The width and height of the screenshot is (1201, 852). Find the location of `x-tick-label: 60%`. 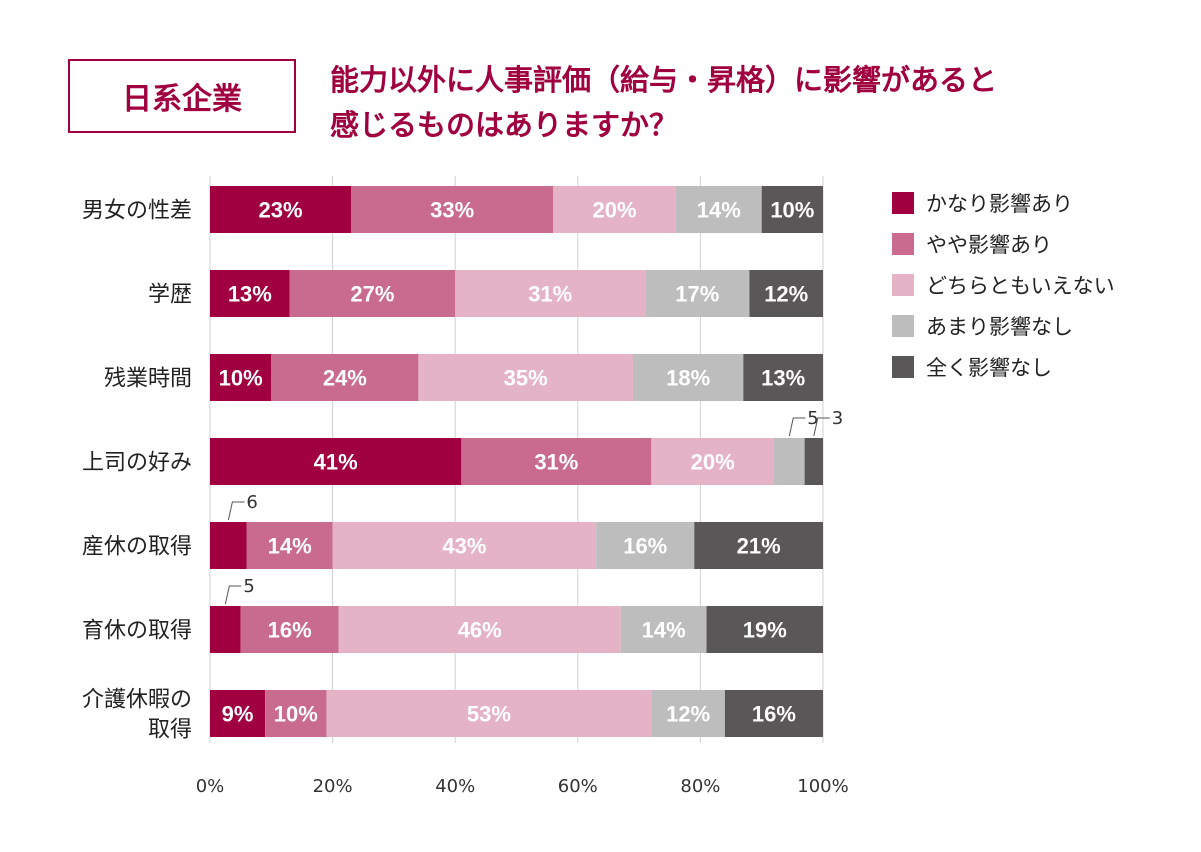

x-tick-label: 60% is located at coordinates (578, 786).